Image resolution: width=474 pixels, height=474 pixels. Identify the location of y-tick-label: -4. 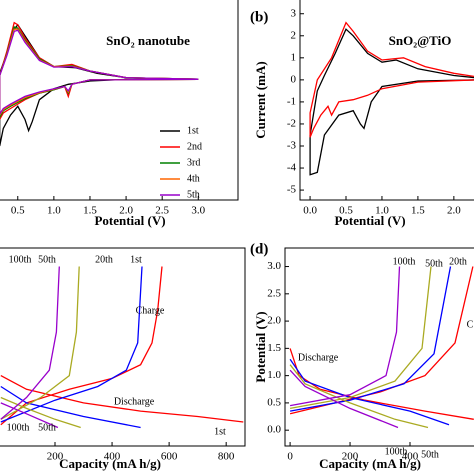
(292, 168).